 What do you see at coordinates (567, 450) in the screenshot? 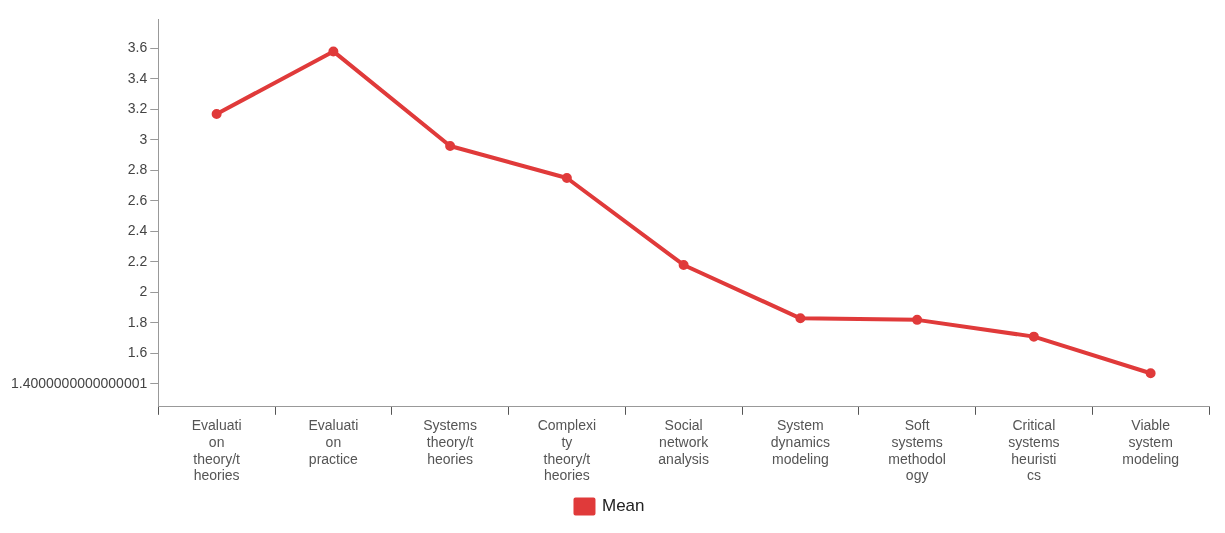
I see `x-tick-label: Complexity theory/theories` at bounding box center [567, 450].